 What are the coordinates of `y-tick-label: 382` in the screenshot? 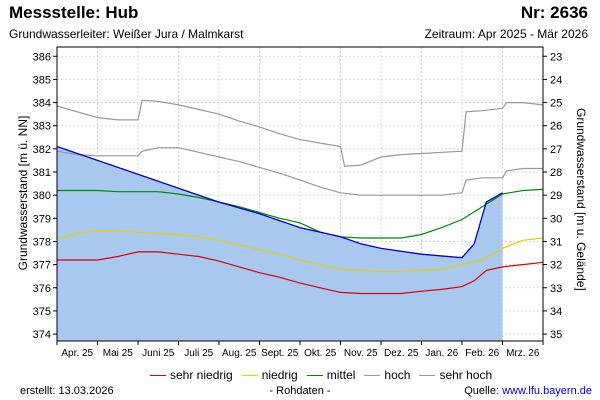 It's located at (42, 150).